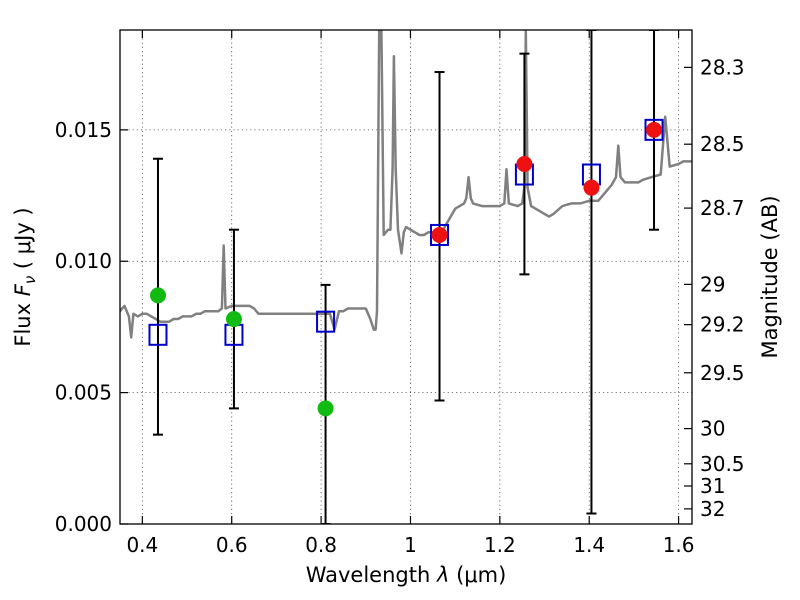 Image resolution: width=800 pixels, height=600 pixels. I want to click on magnitude-tick-label: 30.5, so click(722, 464).